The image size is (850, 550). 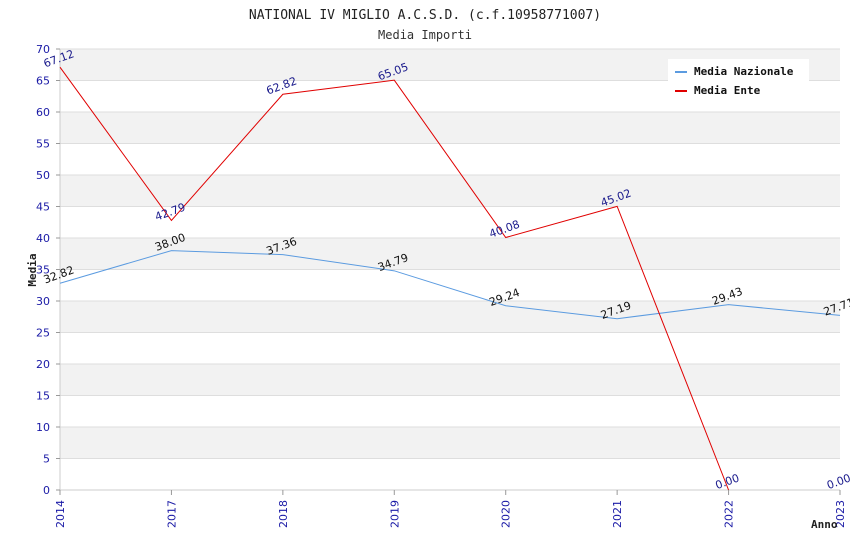 What do you see at coordinates (43, 427) in the screenshot?
I see `y-tick-label: 10` at bounding box center [43, 427].